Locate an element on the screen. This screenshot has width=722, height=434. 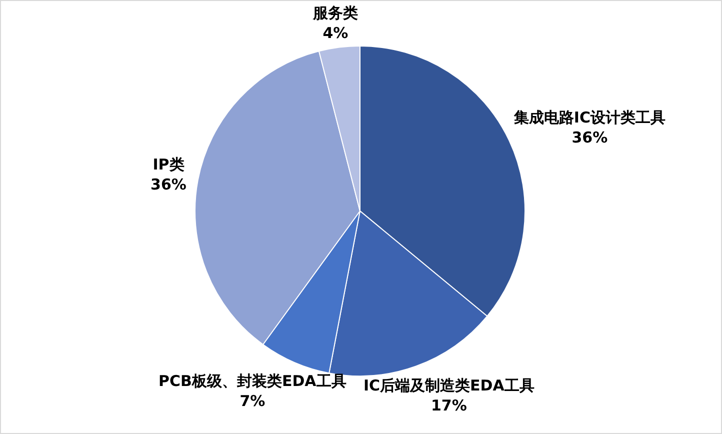
slice-label: IC后端及制造类EDA工具 is located at coordinates (448, 385).